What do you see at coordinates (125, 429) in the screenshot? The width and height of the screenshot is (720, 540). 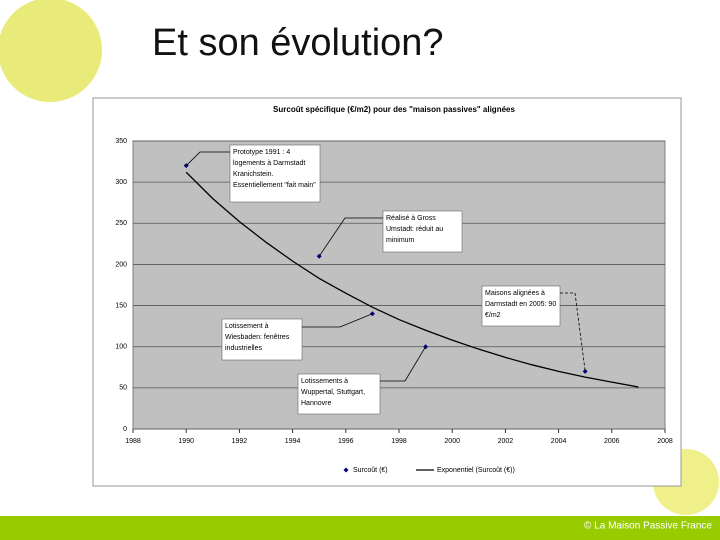 I see `y-tick-label: 0` at bounding box center [125, 429].